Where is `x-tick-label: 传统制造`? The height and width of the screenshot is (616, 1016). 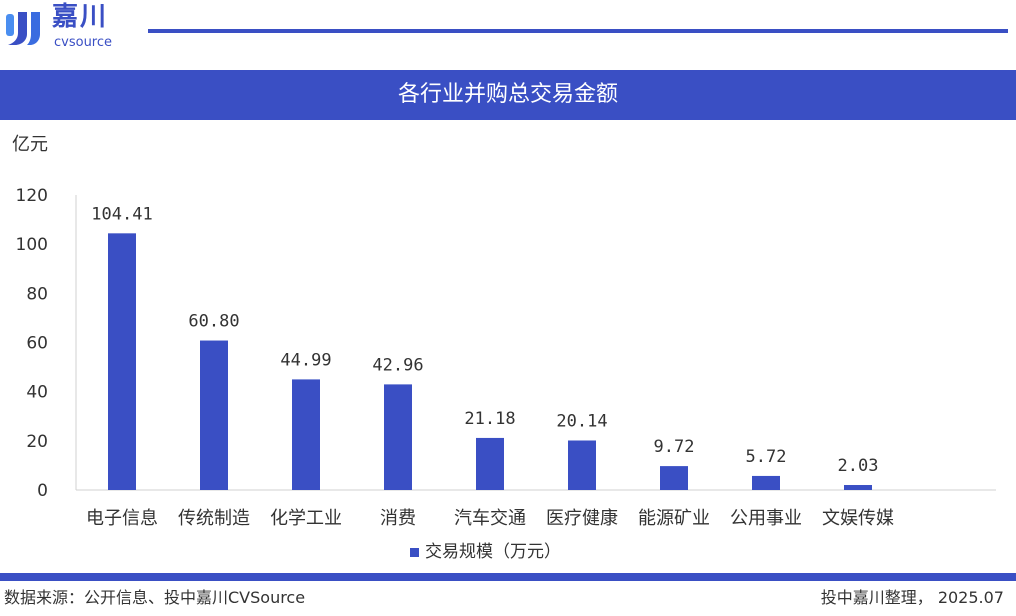
x-tick-label: 传统制造 is located at coordinates (214, 518).